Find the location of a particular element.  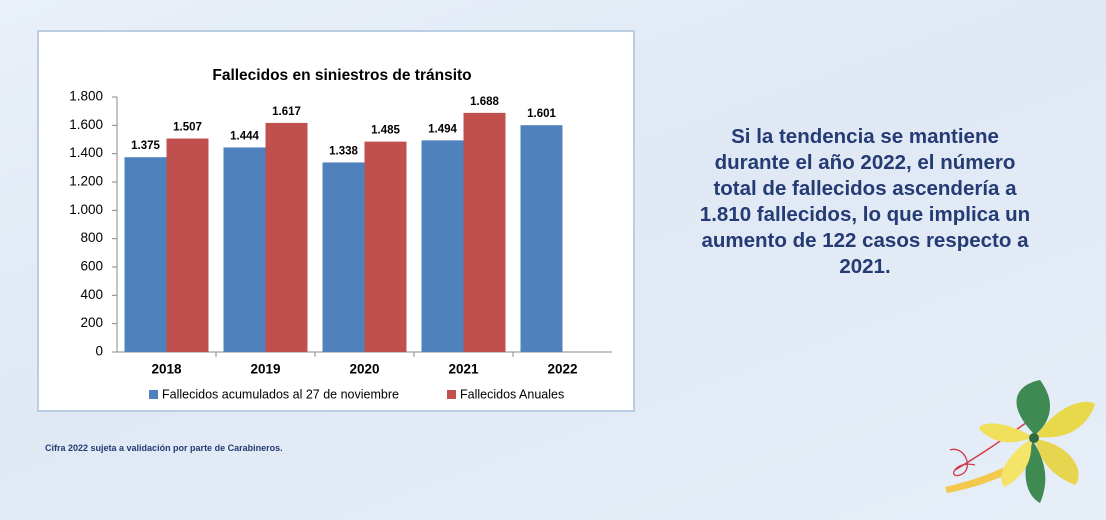

value-label: 1.485 is located at coordinates (385, 131).